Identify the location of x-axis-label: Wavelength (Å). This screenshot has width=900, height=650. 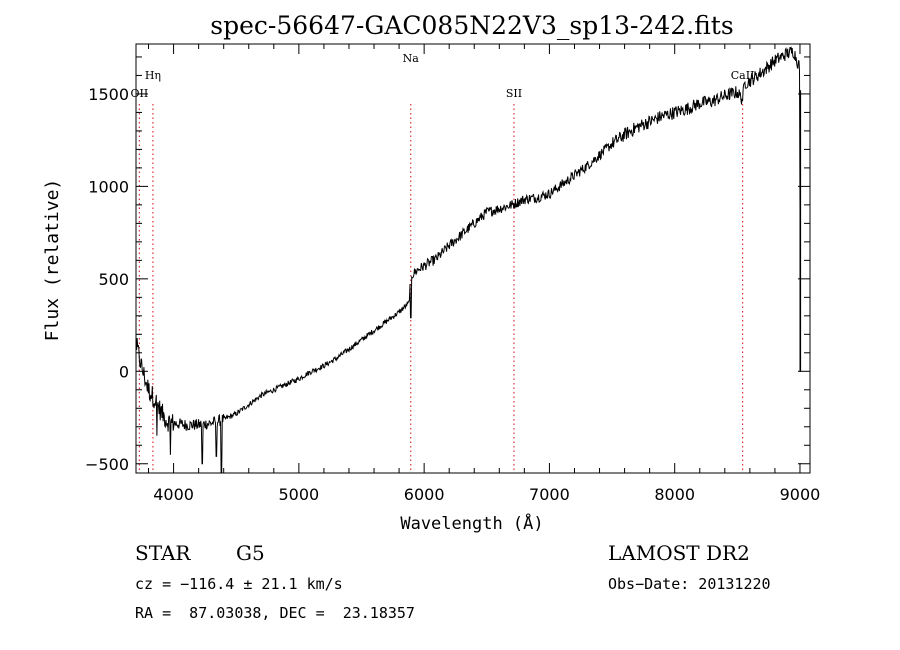
(471, 523).